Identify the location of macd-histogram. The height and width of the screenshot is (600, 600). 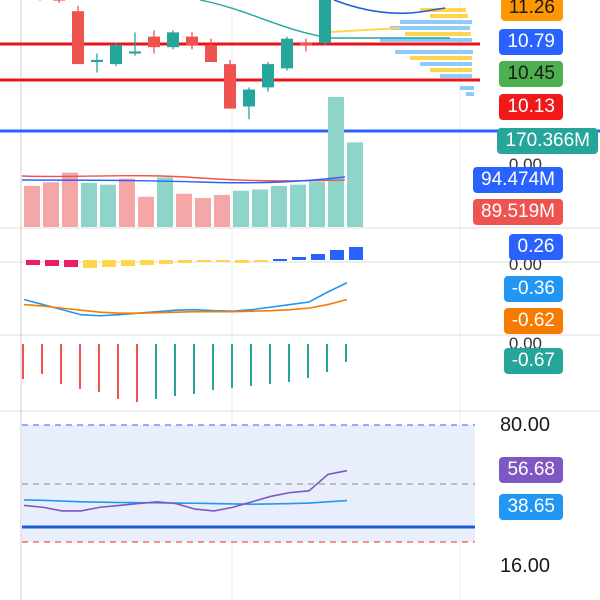
(194, 257).